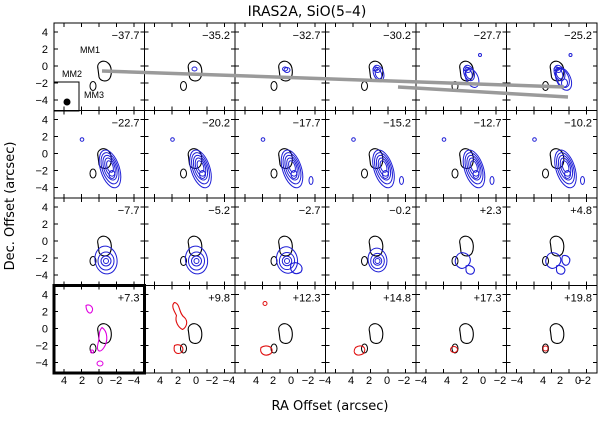 The width and height of the screenshot is (600, 429). Describe the element at coordinates (178, 381) in the screenshot. I see `x-tick-label: 2` at that location.